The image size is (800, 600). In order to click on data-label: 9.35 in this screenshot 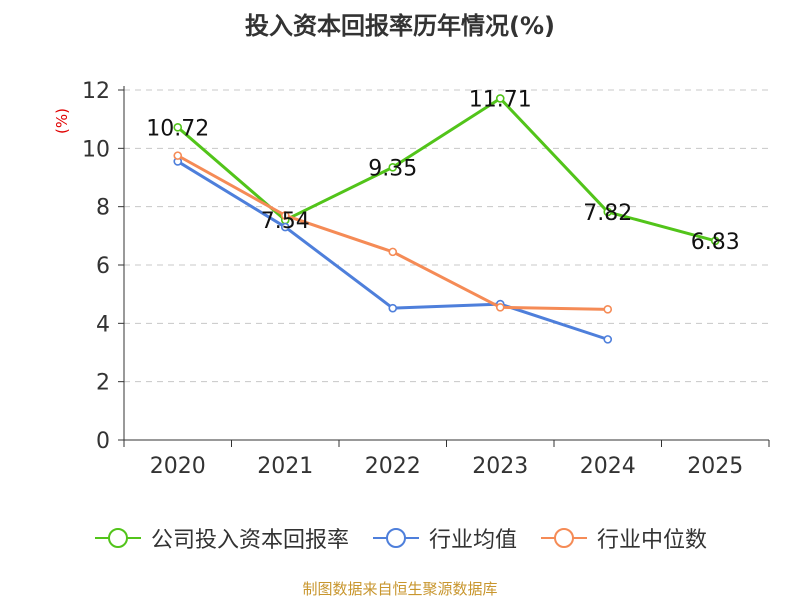, I will do `click(392, 168)`.